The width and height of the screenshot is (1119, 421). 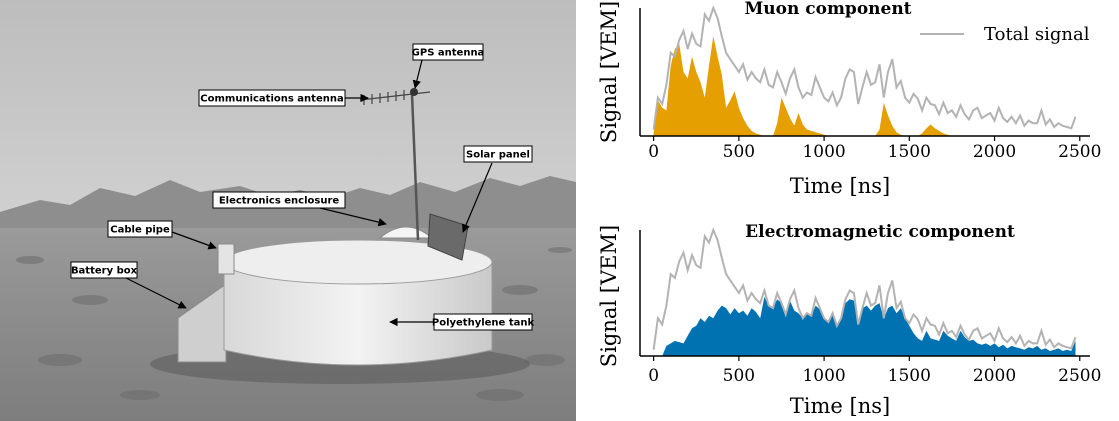 What do you see at coordinates (279, 201) in the screenshot?
I see `label-electronics-enclosure-text: Electronics enclosure` at bounding box center [279, 201].